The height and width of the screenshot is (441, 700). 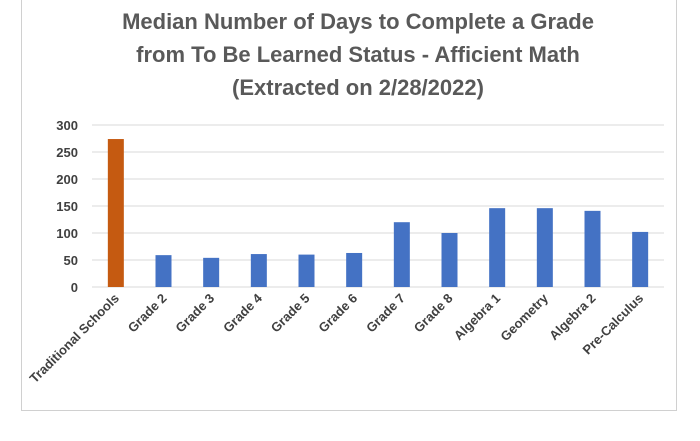 I want to click on chart-title-line-3: (Extracted on 2/28/2022), so click(x=358, y=87).